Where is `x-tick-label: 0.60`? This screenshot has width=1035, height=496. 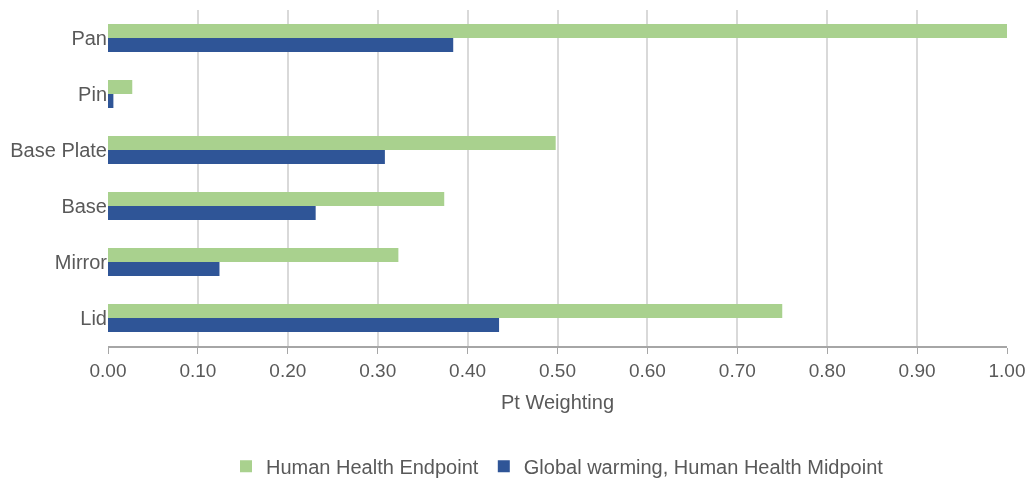 x-tick-label: 0.60 is located at coordinates (647, 370).